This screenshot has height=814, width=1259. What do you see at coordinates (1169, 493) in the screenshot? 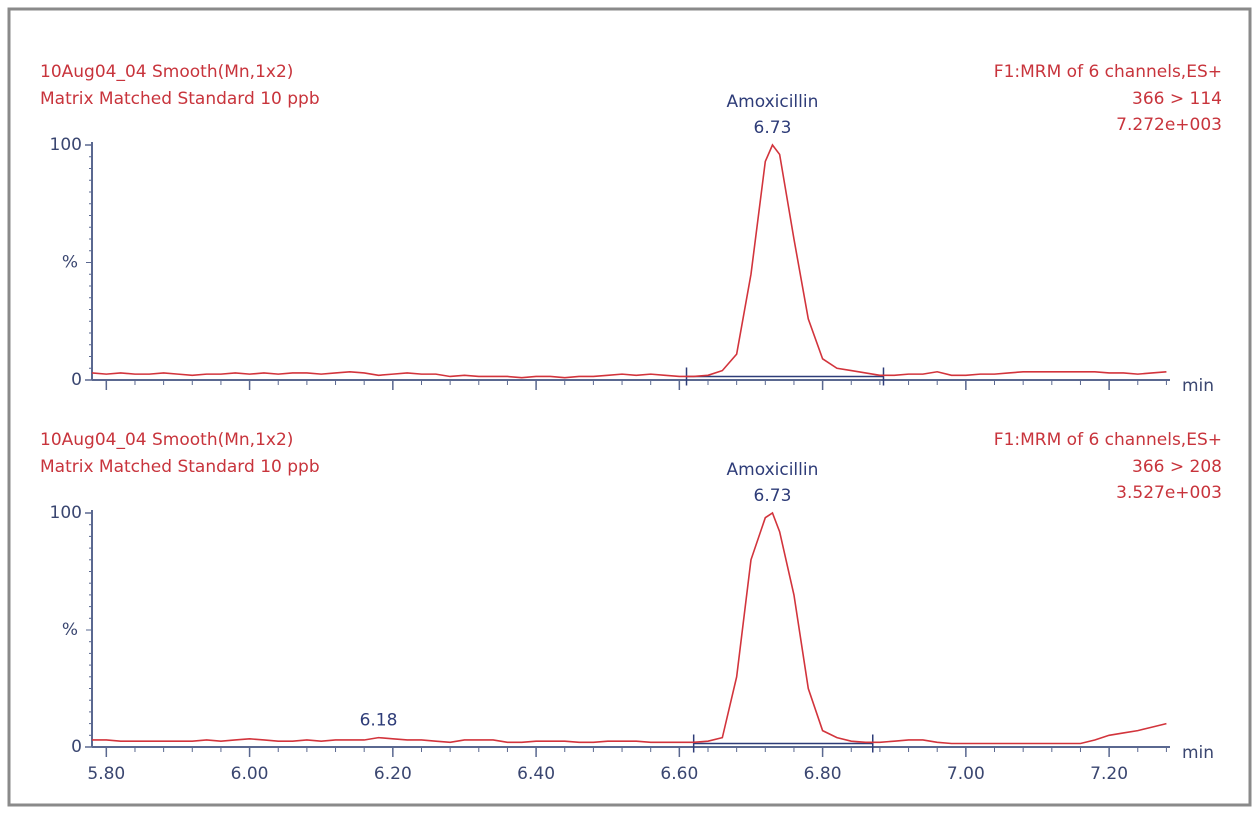
I see `intensity-label: 3.527e+003` at bounding box center [1169, 493].